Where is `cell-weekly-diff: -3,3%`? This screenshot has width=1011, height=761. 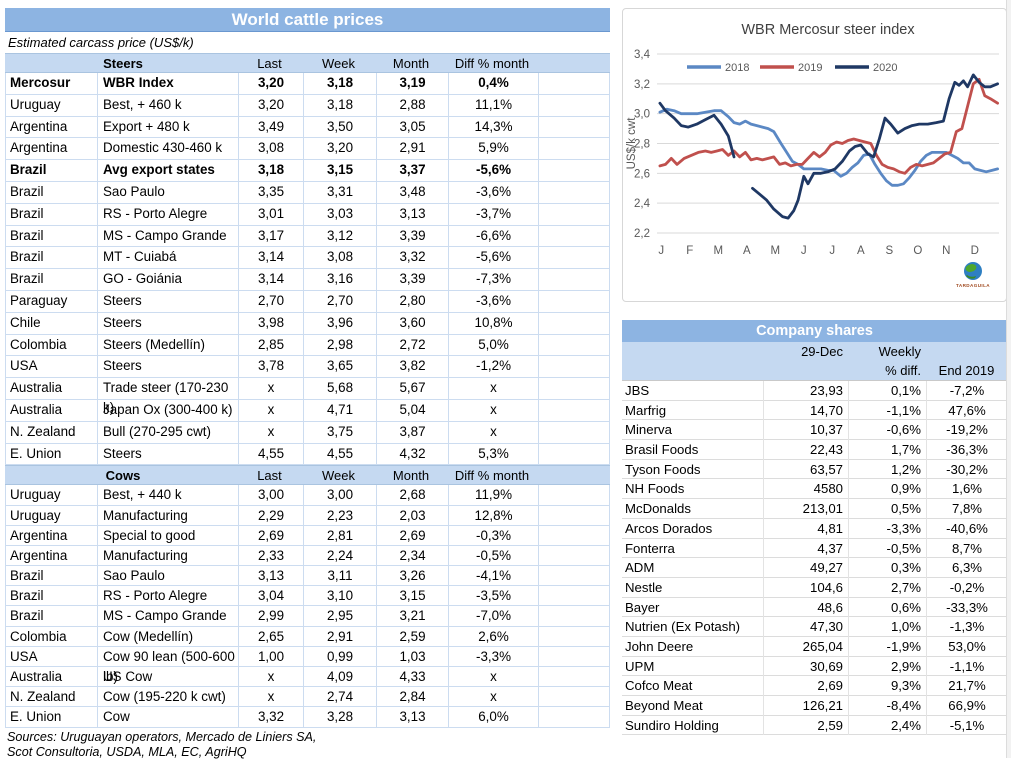
cell-weekly-diff: -3,3% is located at coordinates (887, 528).